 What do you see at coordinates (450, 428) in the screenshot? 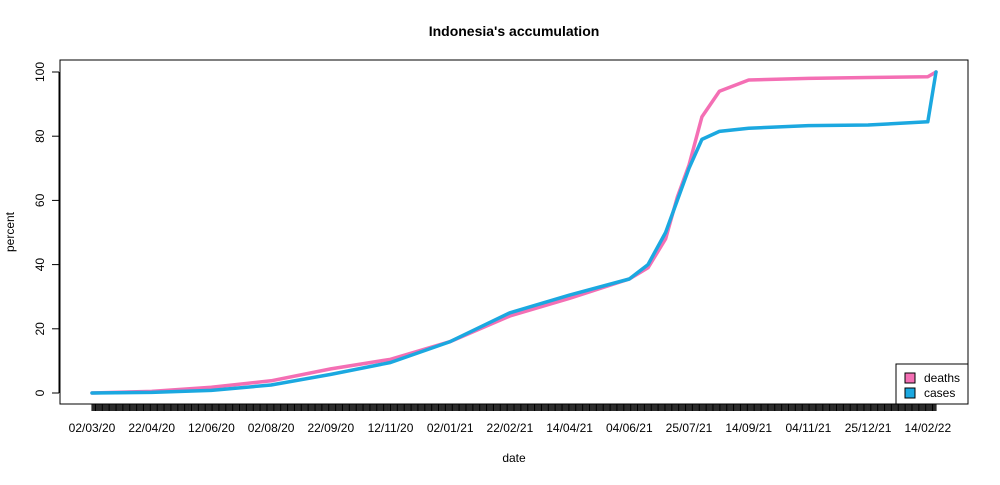
I see `x-tick-label: 02/01/21` at bounding box center [450, 428].